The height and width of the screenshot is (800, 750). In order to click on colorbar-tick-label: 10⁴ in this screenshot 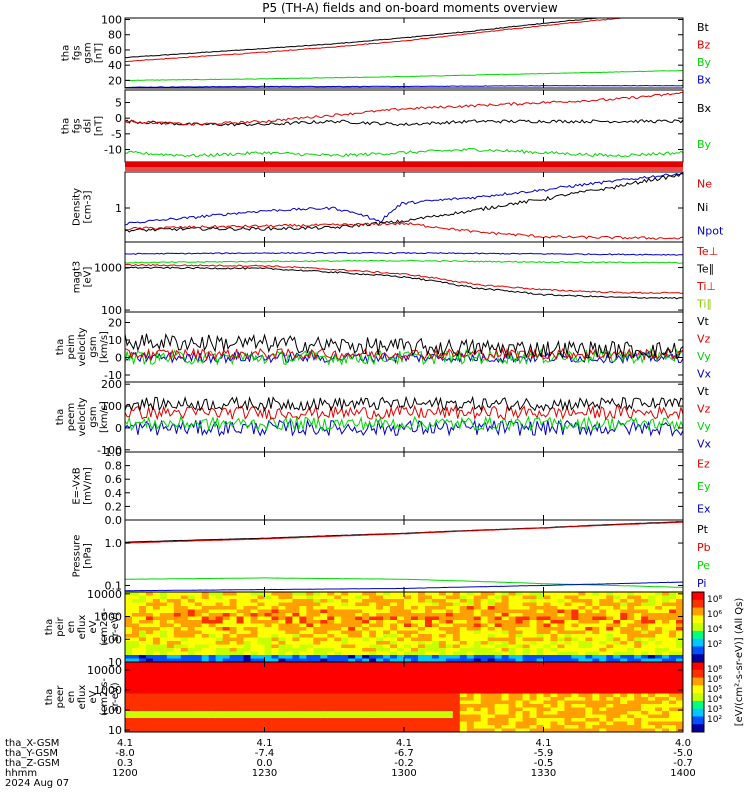, I will do `click(714, 700)`.